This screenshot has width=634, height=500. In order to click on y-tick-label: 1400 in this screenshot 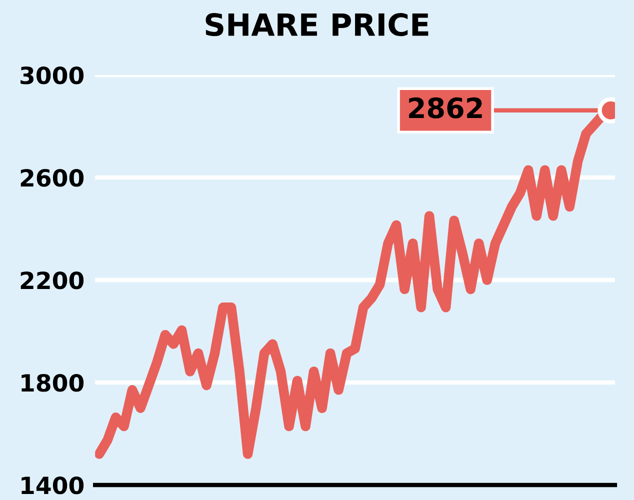, I will do `click(53, 485)`.